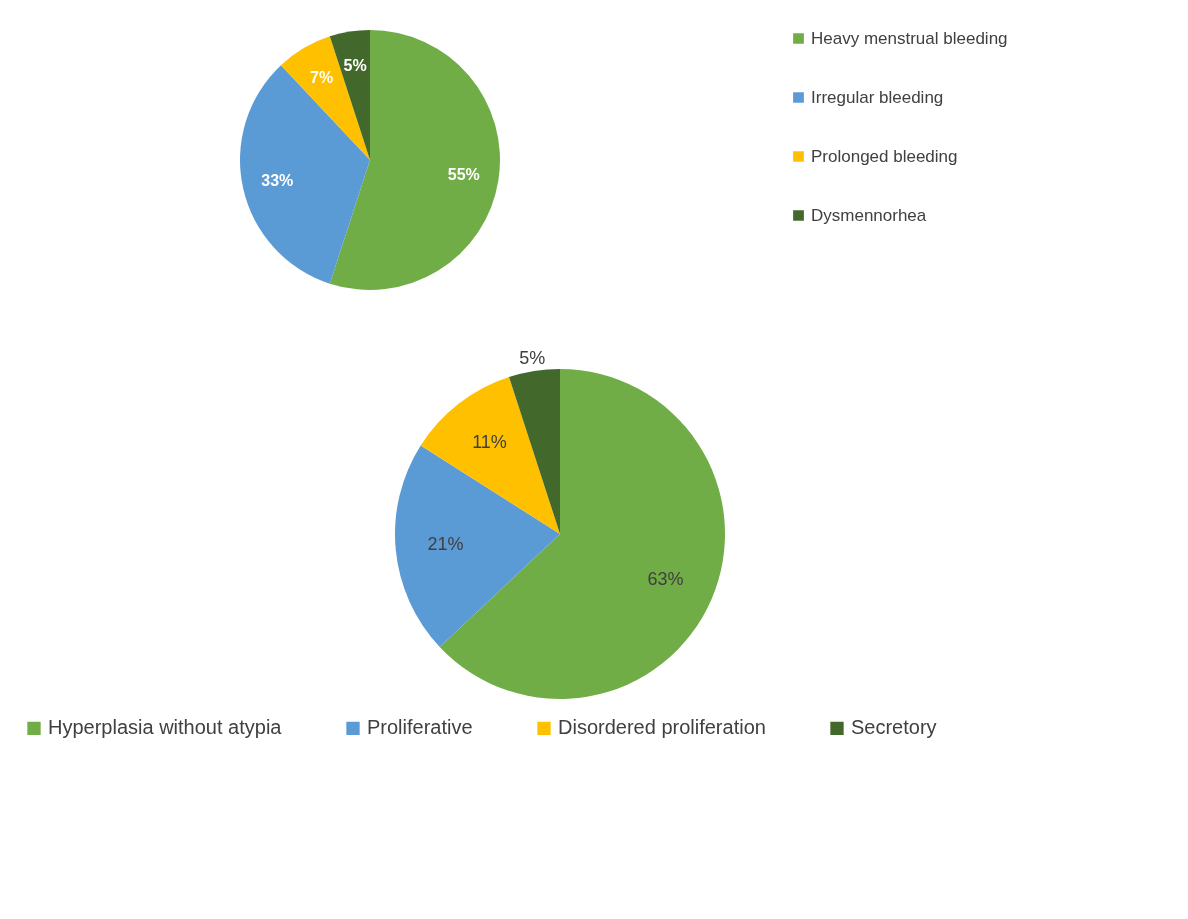 Image resolution: width=1188 pixels, height=919 pixels. What do you see at coordinates (877, 97) in the screenshot?
I see `legend-label: Irregular bleeding` at bounding box center [877, 97].